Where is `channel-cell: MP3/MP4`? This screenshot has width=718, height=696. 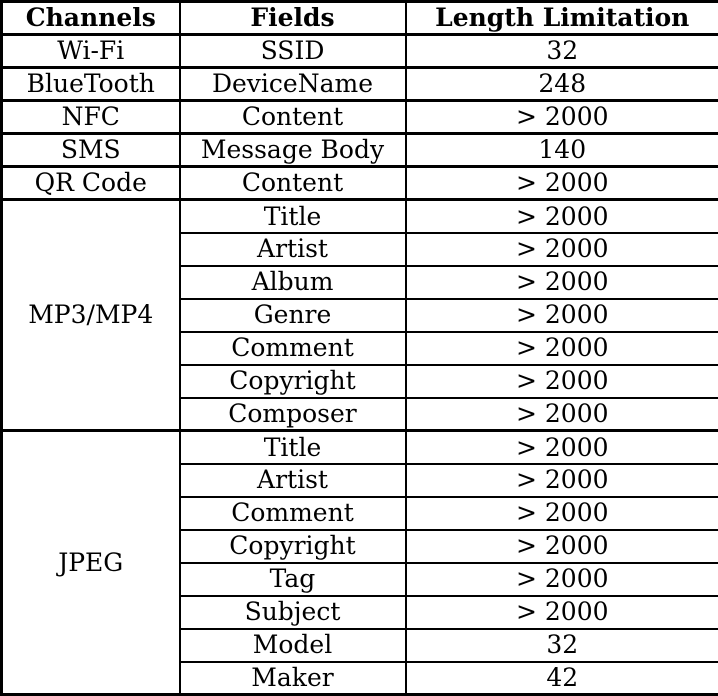 channel-cell: MP3/MP4 is located at coordinates (91, 315).